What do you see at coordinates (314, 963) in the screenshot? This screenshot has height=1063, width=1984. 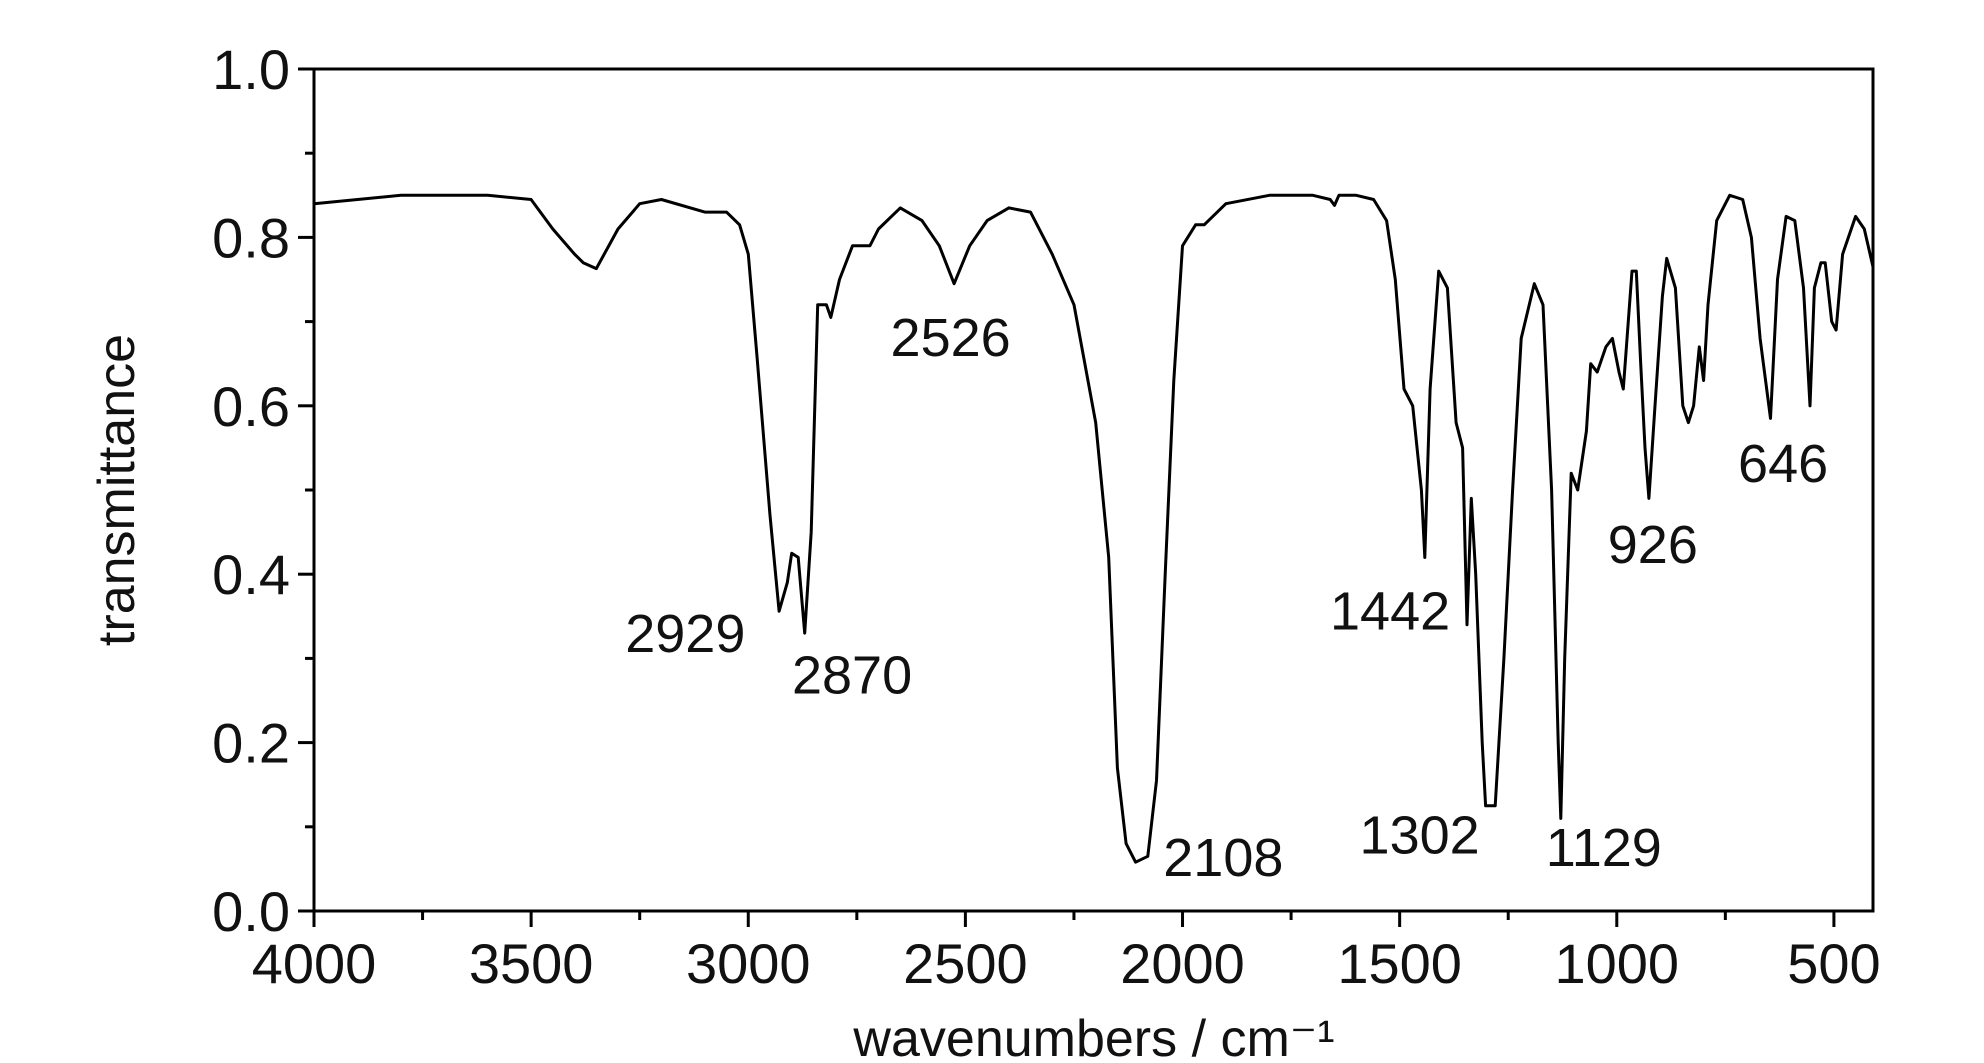 I see `x-tick-label: 4000` at bounding box center [314, 963].